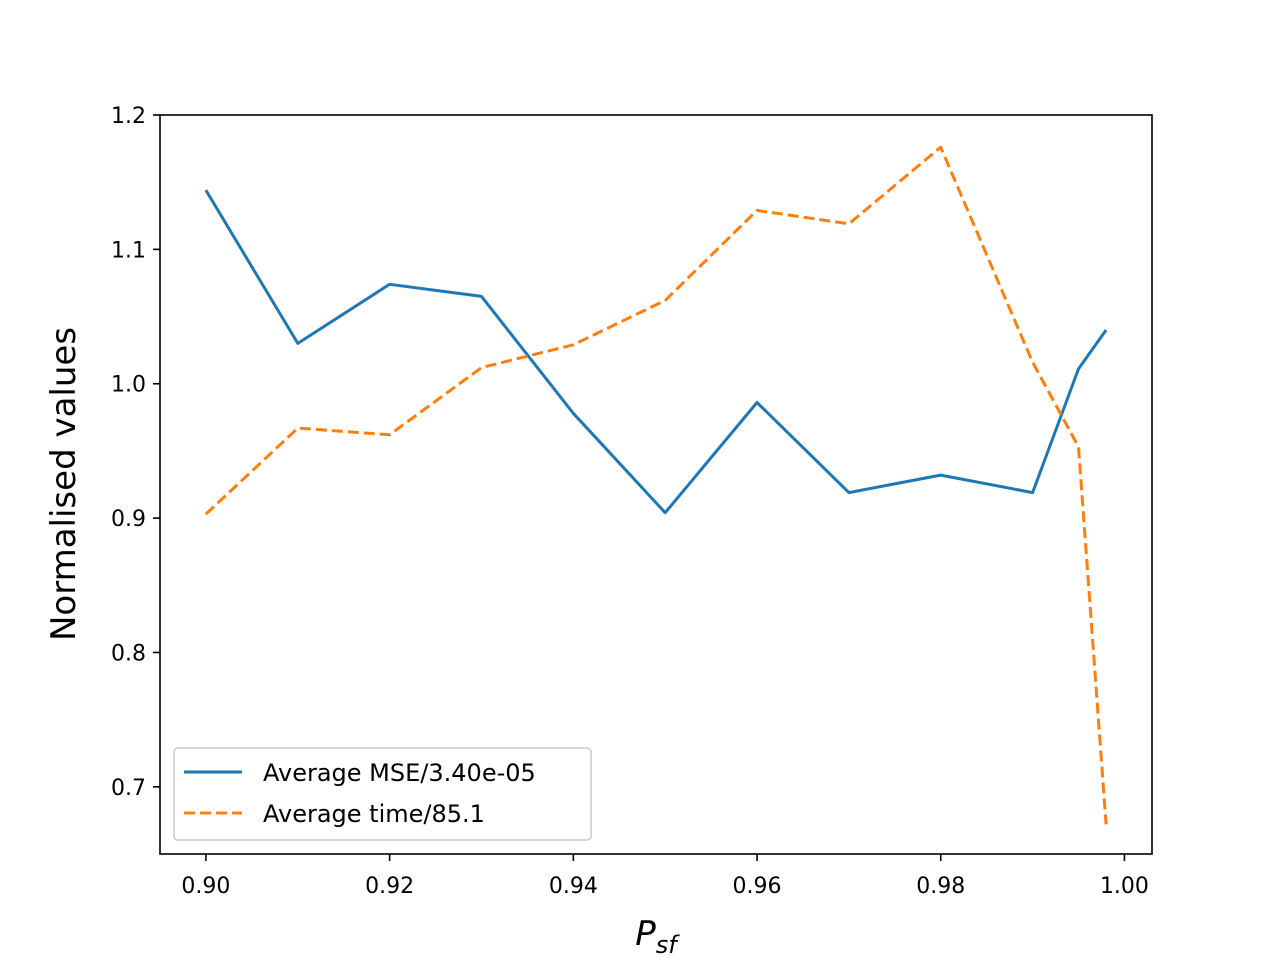 The image size is (1280, 960). What do you see at coordinates (668, 945) in the screenshot?
I see `x-axis-title-sub: sf` at bounding box center [668, 945].